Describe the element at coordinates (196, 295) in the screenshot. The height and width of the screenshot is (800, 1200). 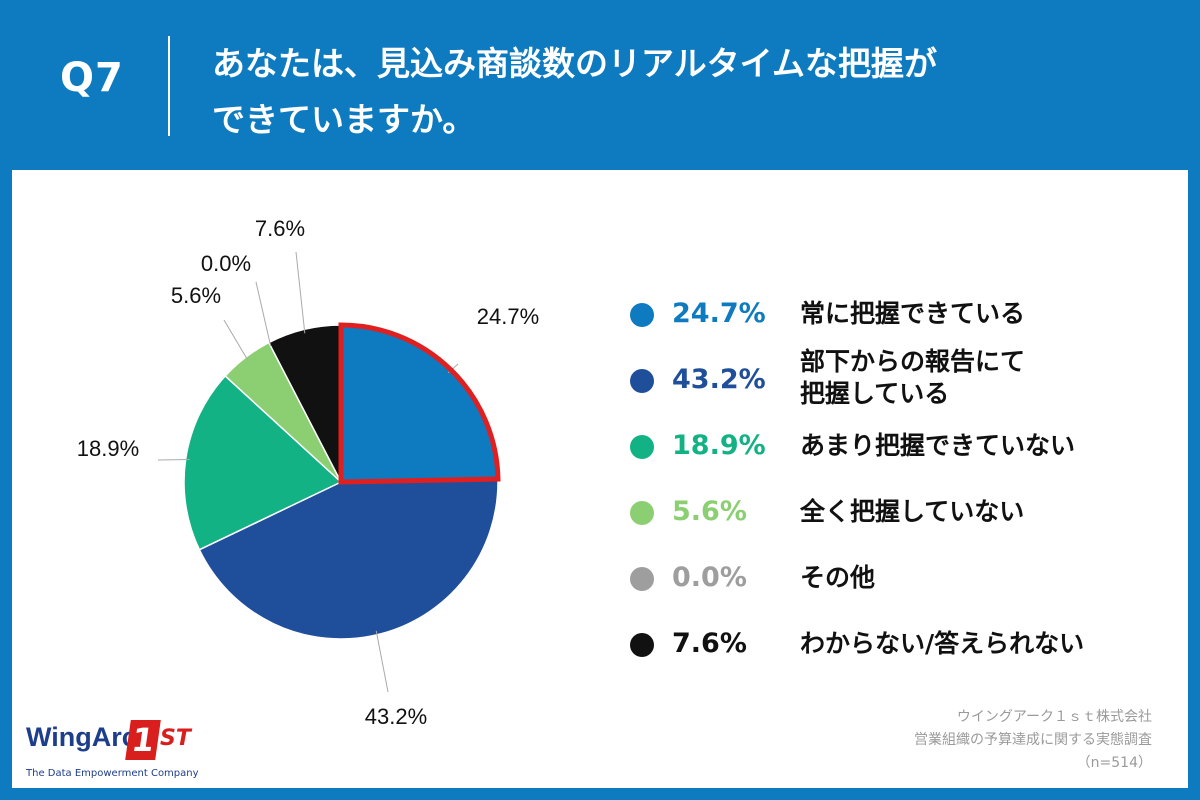
I see `data-label: 5.6%` at that location.